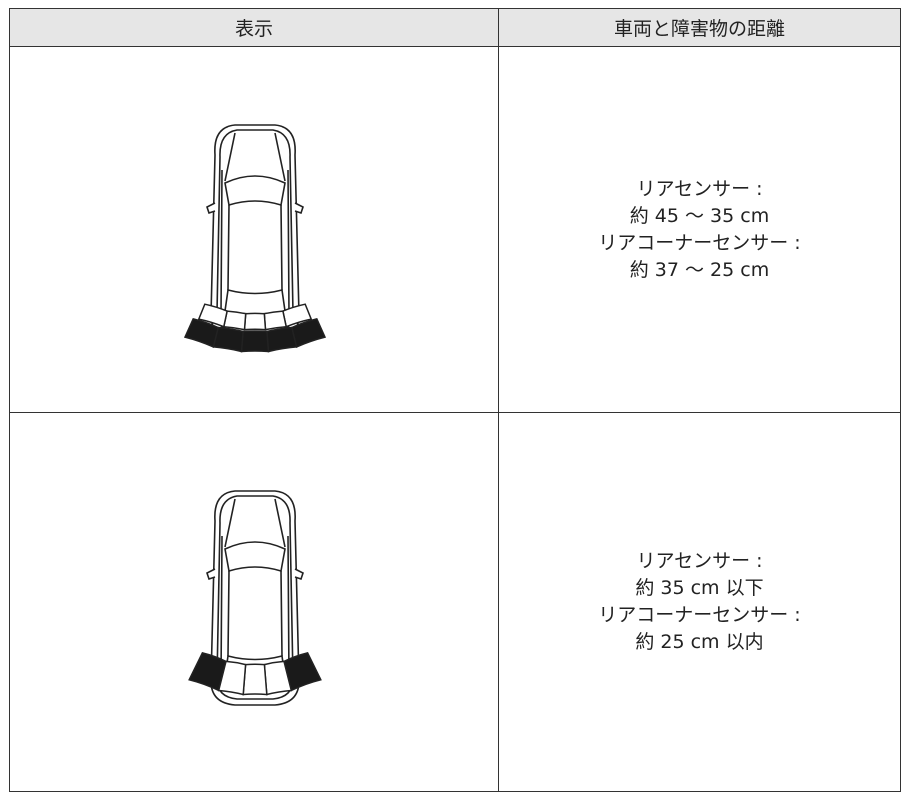  I want to click on text-line: 約 35 cm 以下, so click(699, 588).